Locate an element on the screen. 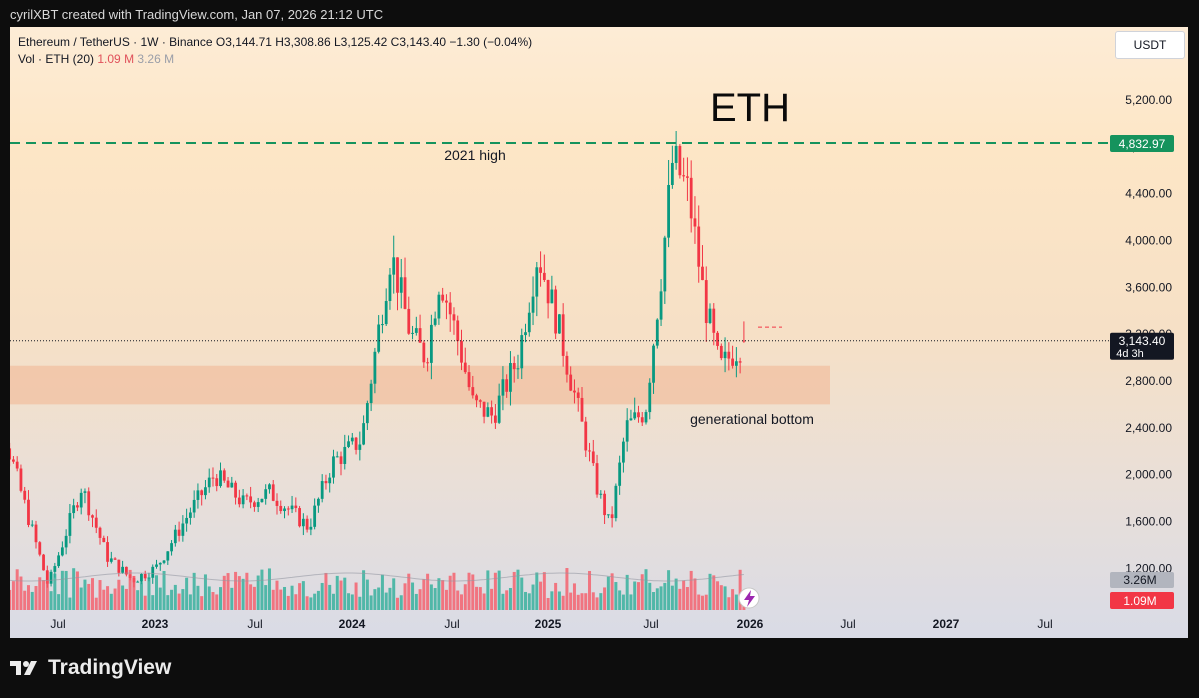 The height and width of the screenshot is (698, 1199). support-zone is located at coordinates (420, 385).